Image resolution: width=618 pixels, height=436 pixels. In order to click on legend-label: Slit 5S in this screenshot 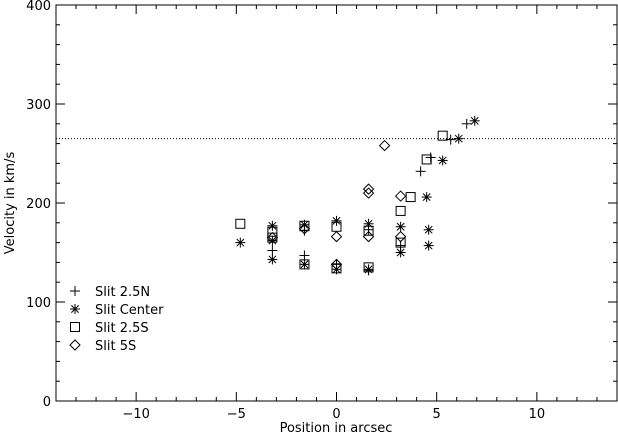, I will do `click(115, 346)`.